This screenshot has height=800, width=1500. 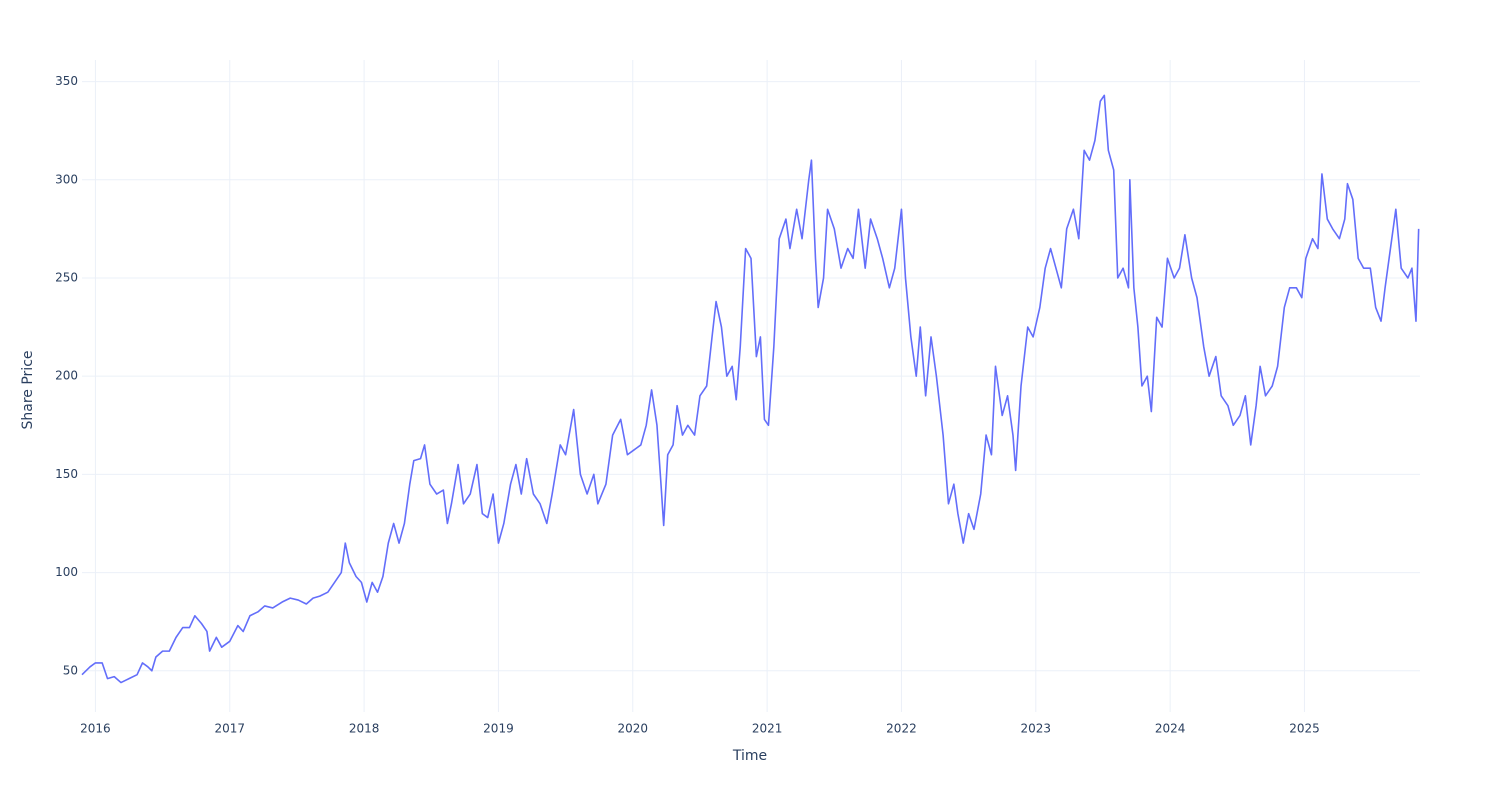 What do you see at coordinates (66, 179) in the screenshot?
I see `y-tick-label: 300` at bounding box center [66, 179].